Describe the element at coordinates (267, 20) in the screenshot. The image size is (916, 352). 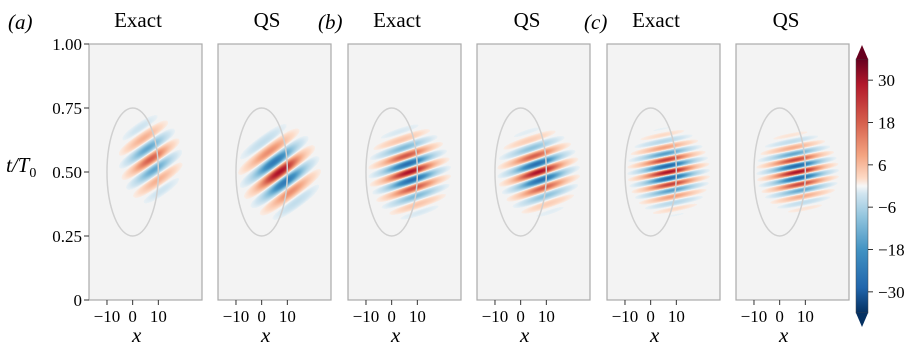
I see `panel-title-a-qs: QS` at that location.